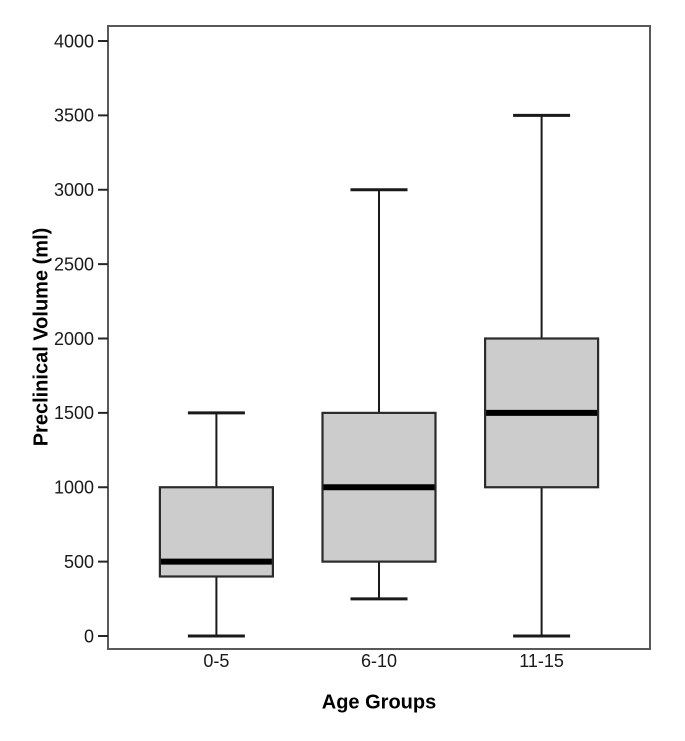 The image size is (685, 741). What do you see at coordinates (74, 116) in the screenshot?
I see `y-axis-tick-label: 3500` at bounding box center [74, 116].